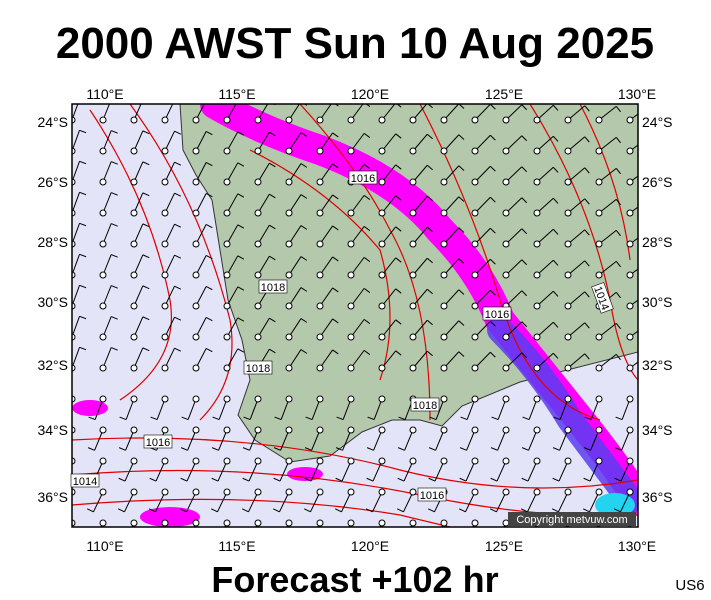 This screenshot has width=711, height=600. I want to click on latitude-label: 36°S, so click(657, 497).